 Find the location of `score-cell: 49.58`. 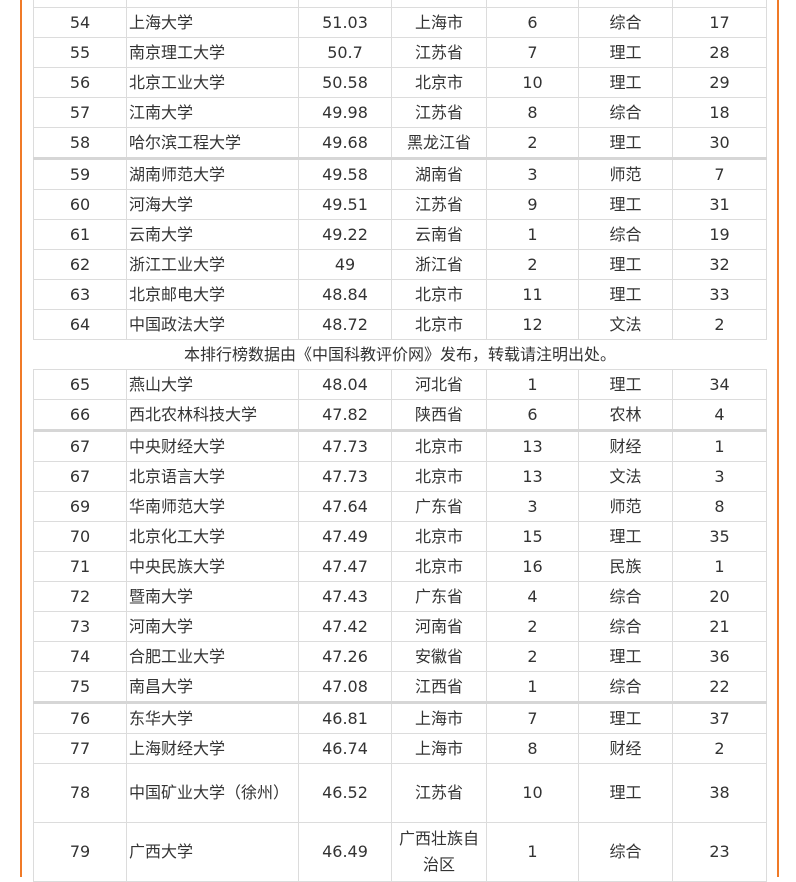

score-cell: 49.58 is located at coordinates (345, 173).